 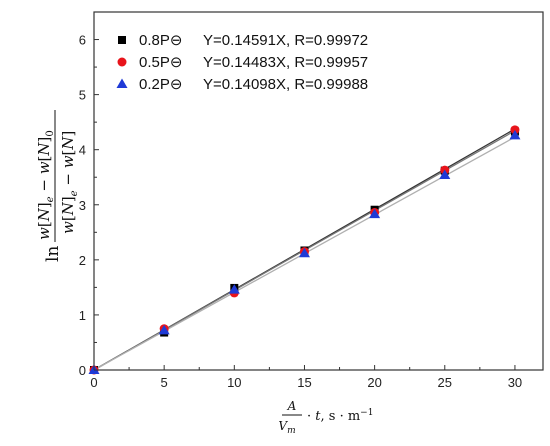 I want to click on legend-item-1: 0.8P⊖ Y=0.14591X, R=0.99972, so click(x=243, y=40).